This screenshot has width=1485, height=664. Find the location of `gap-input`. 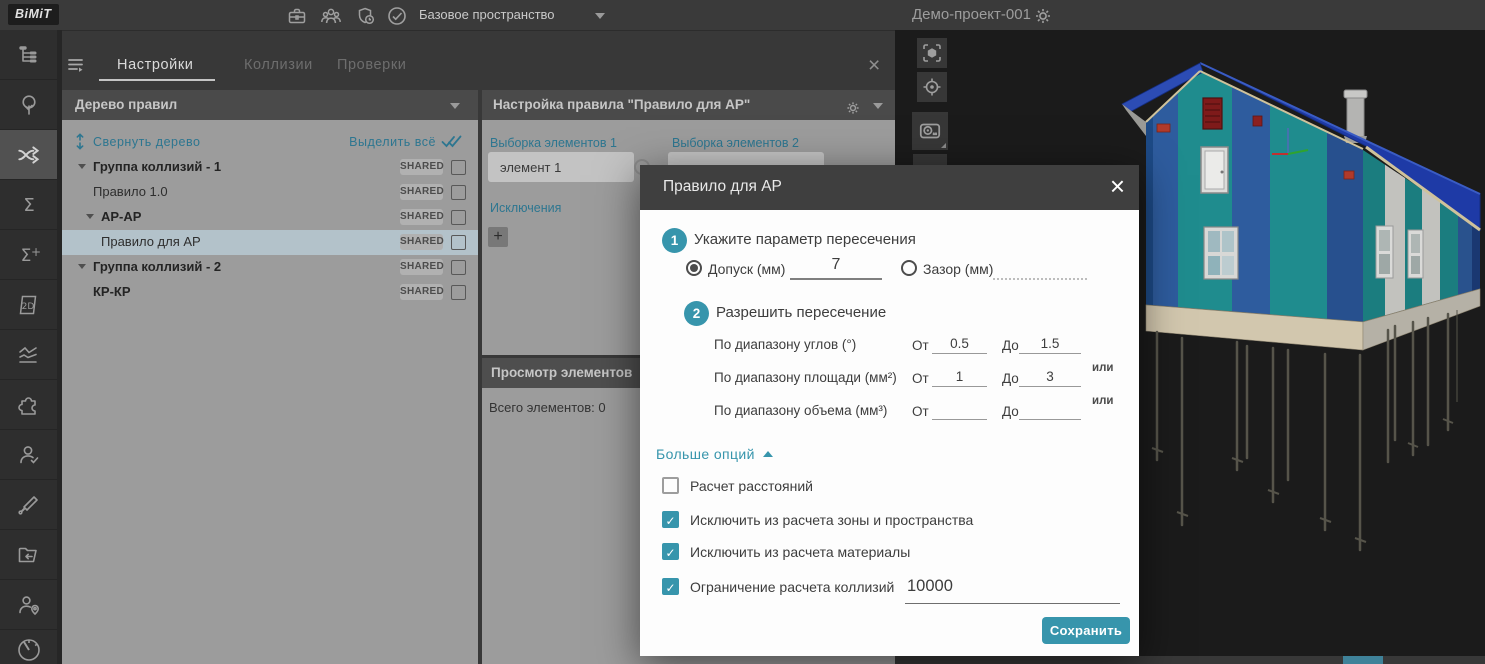

gap-input is located at coordinates (1040, 266).